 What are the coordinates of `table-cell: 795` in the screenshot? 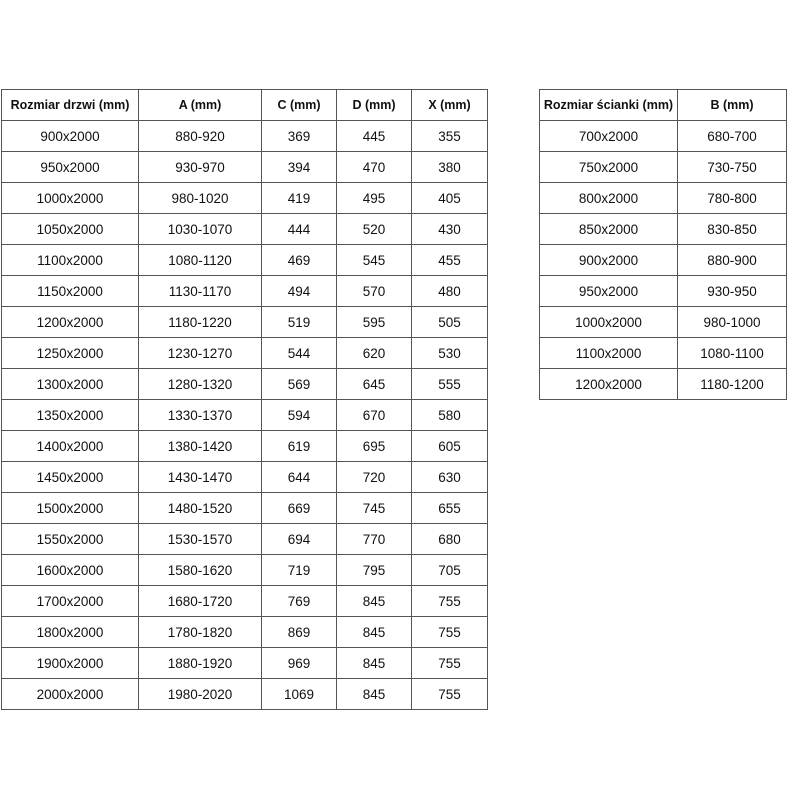 It's located at (374, 570).